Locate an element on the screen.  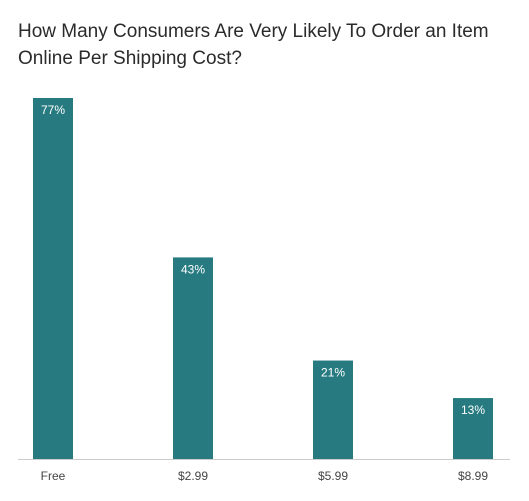
bar-value-label: 77% is located at coordinates (53, 110).